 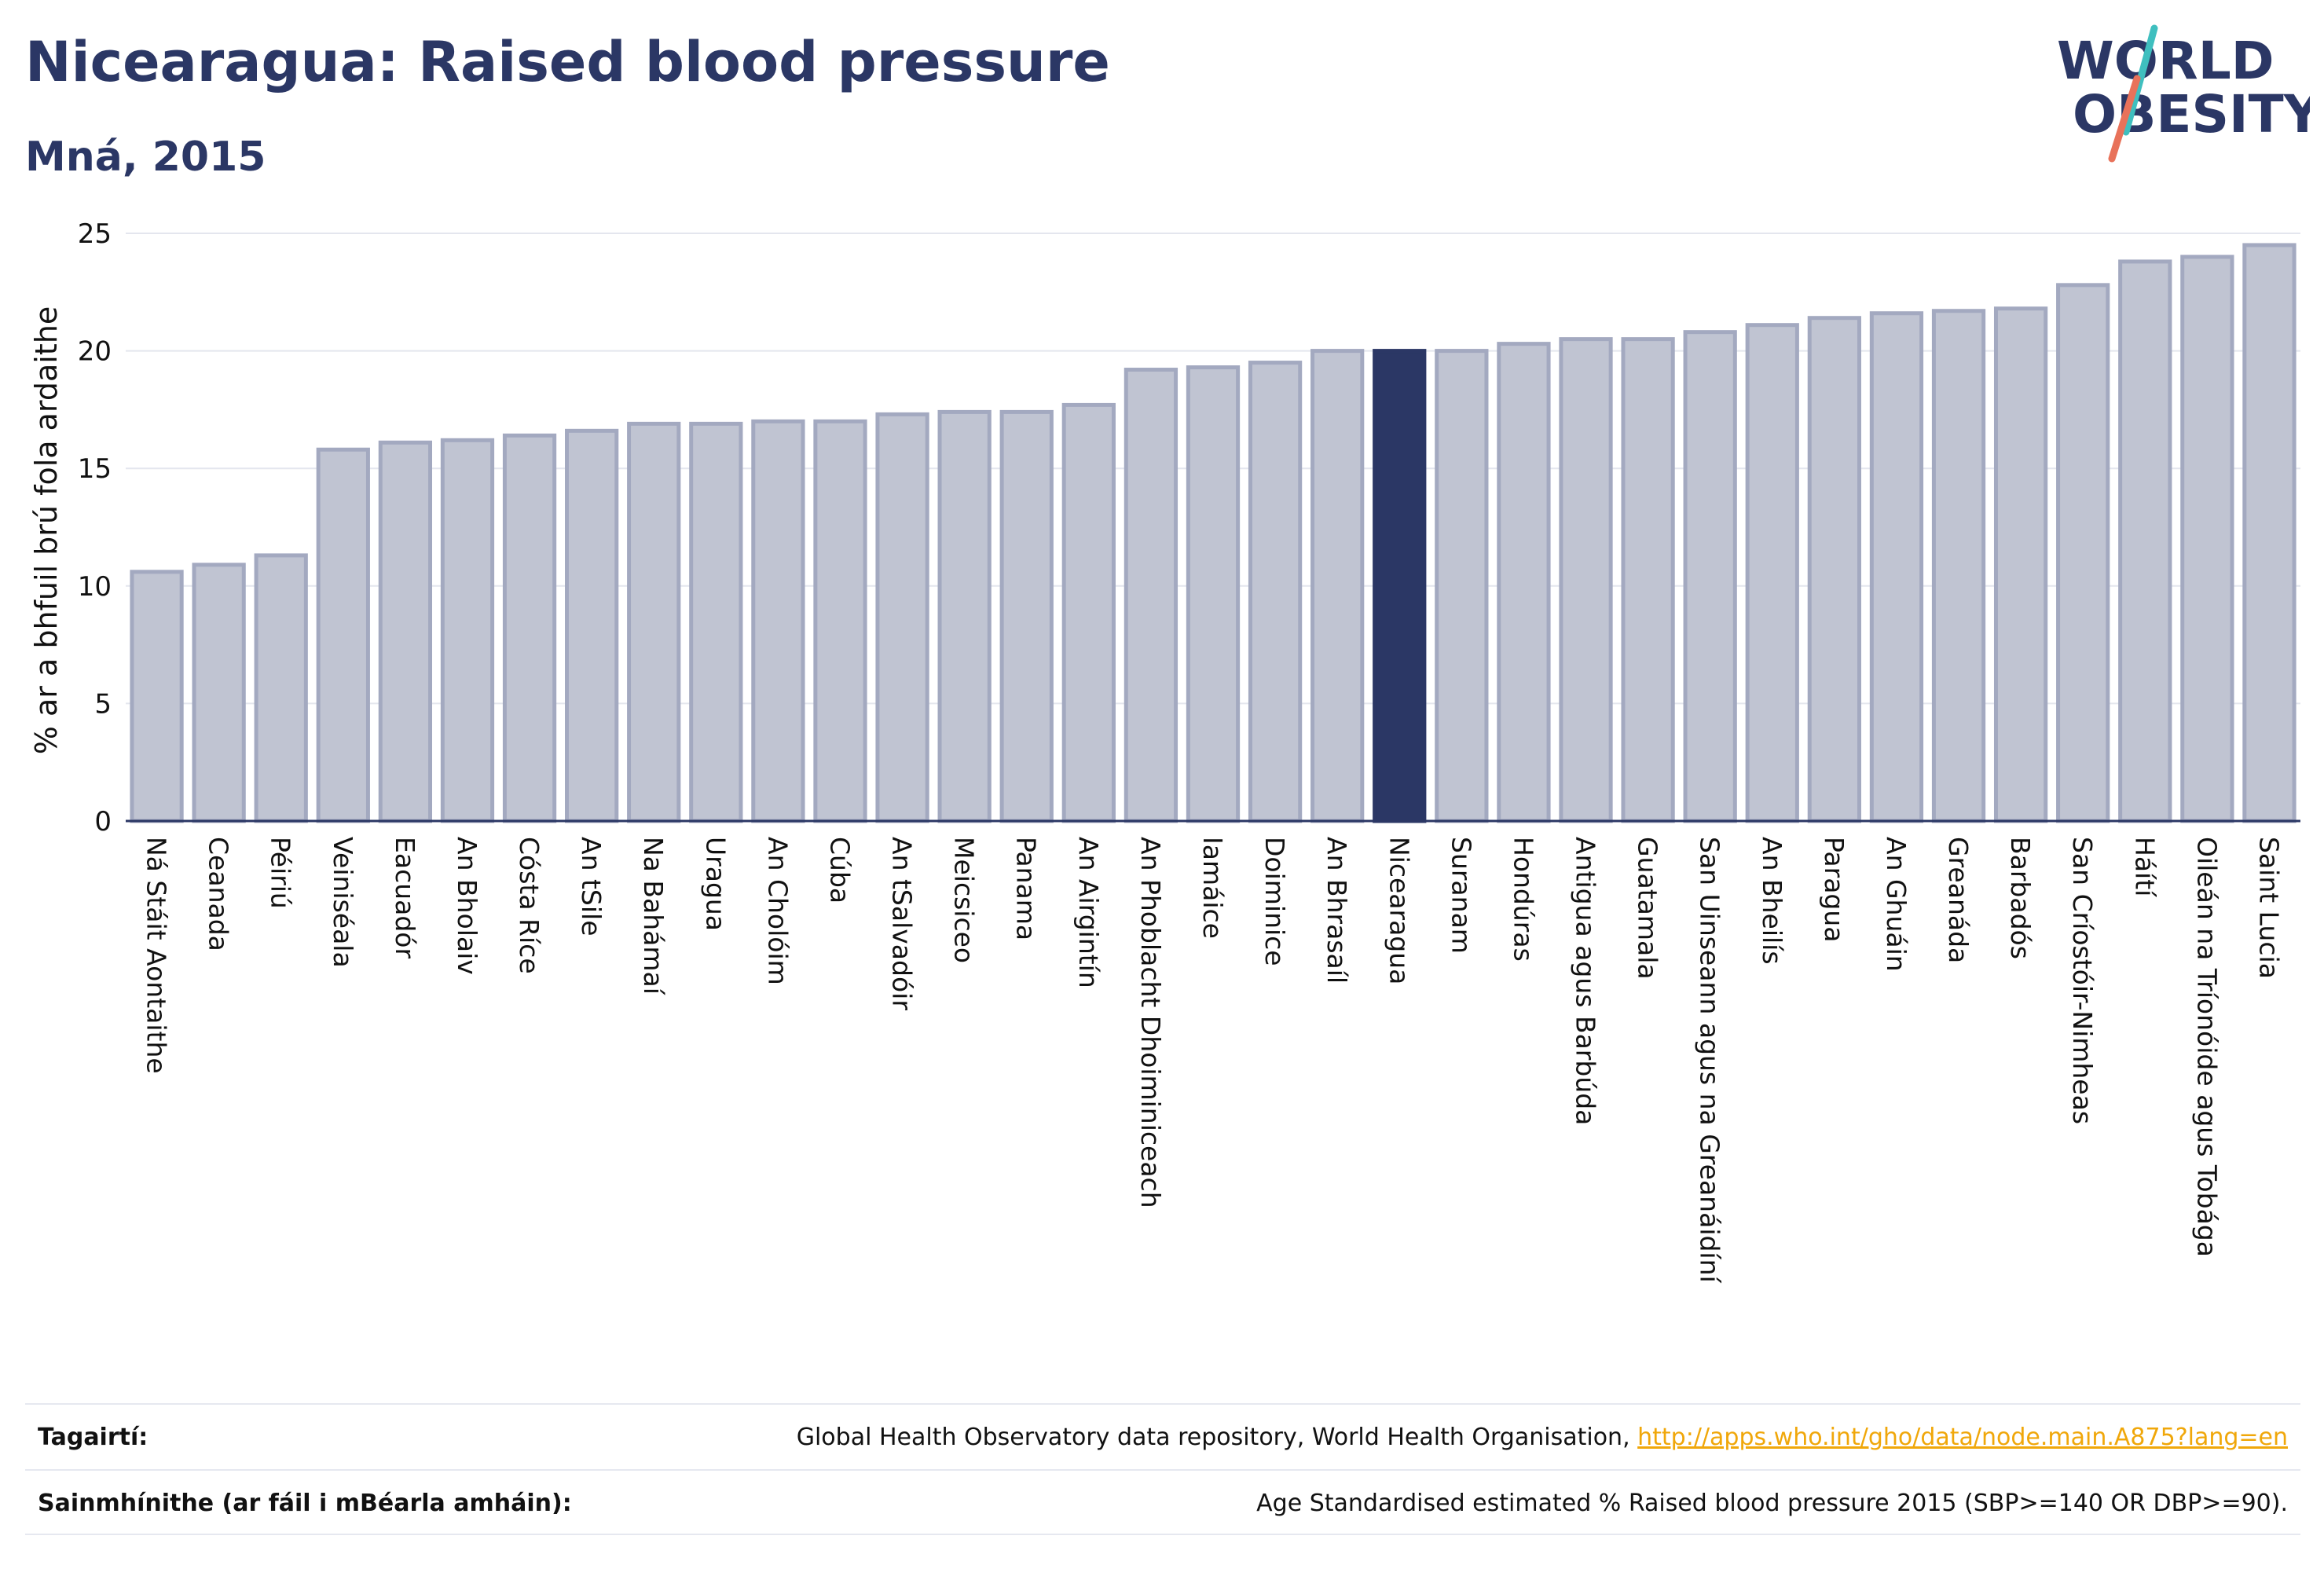 I want to click on references-label: Tagairtí:, so click(x=93, y=1437).